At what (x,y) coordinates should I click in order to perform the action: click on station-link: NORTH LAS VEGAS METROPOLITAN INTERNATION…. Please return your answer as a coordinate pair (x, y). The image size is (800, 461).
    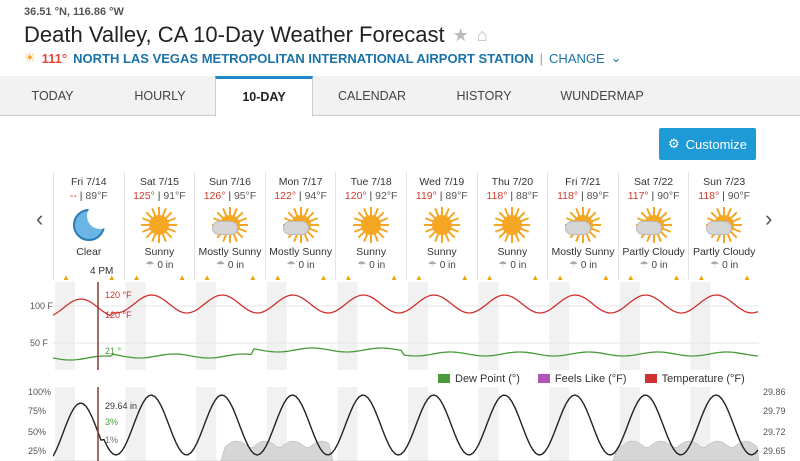
    Looking at the image, I should click on (303, 58).